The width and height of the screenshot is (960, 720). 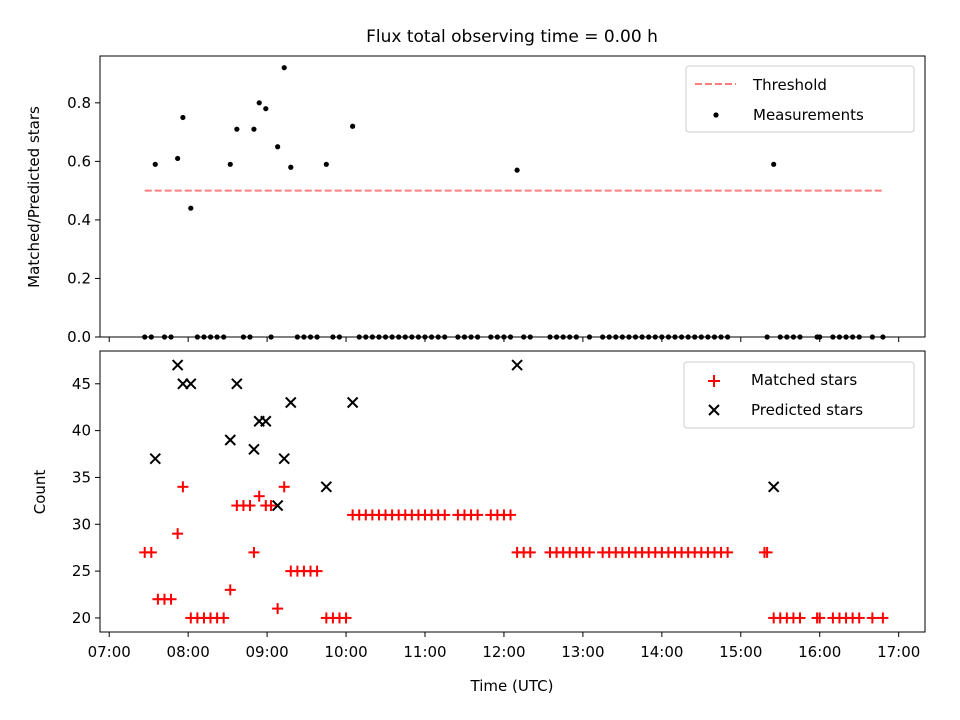 I want to click on bottom-y-tick-label: 35, so click(x=81, y=477).